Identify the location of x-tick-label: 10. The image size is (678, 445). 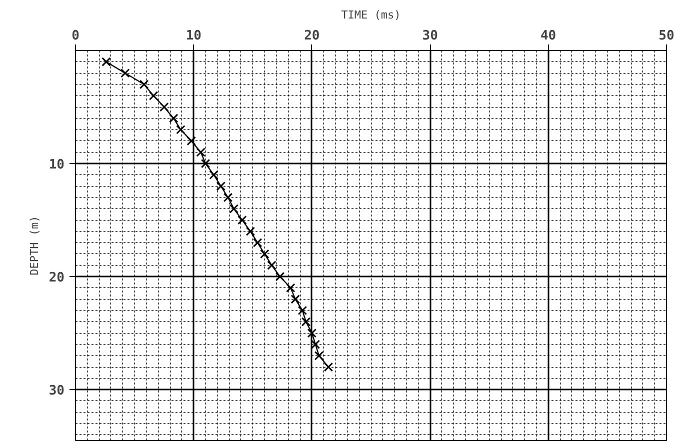
(194, 36).